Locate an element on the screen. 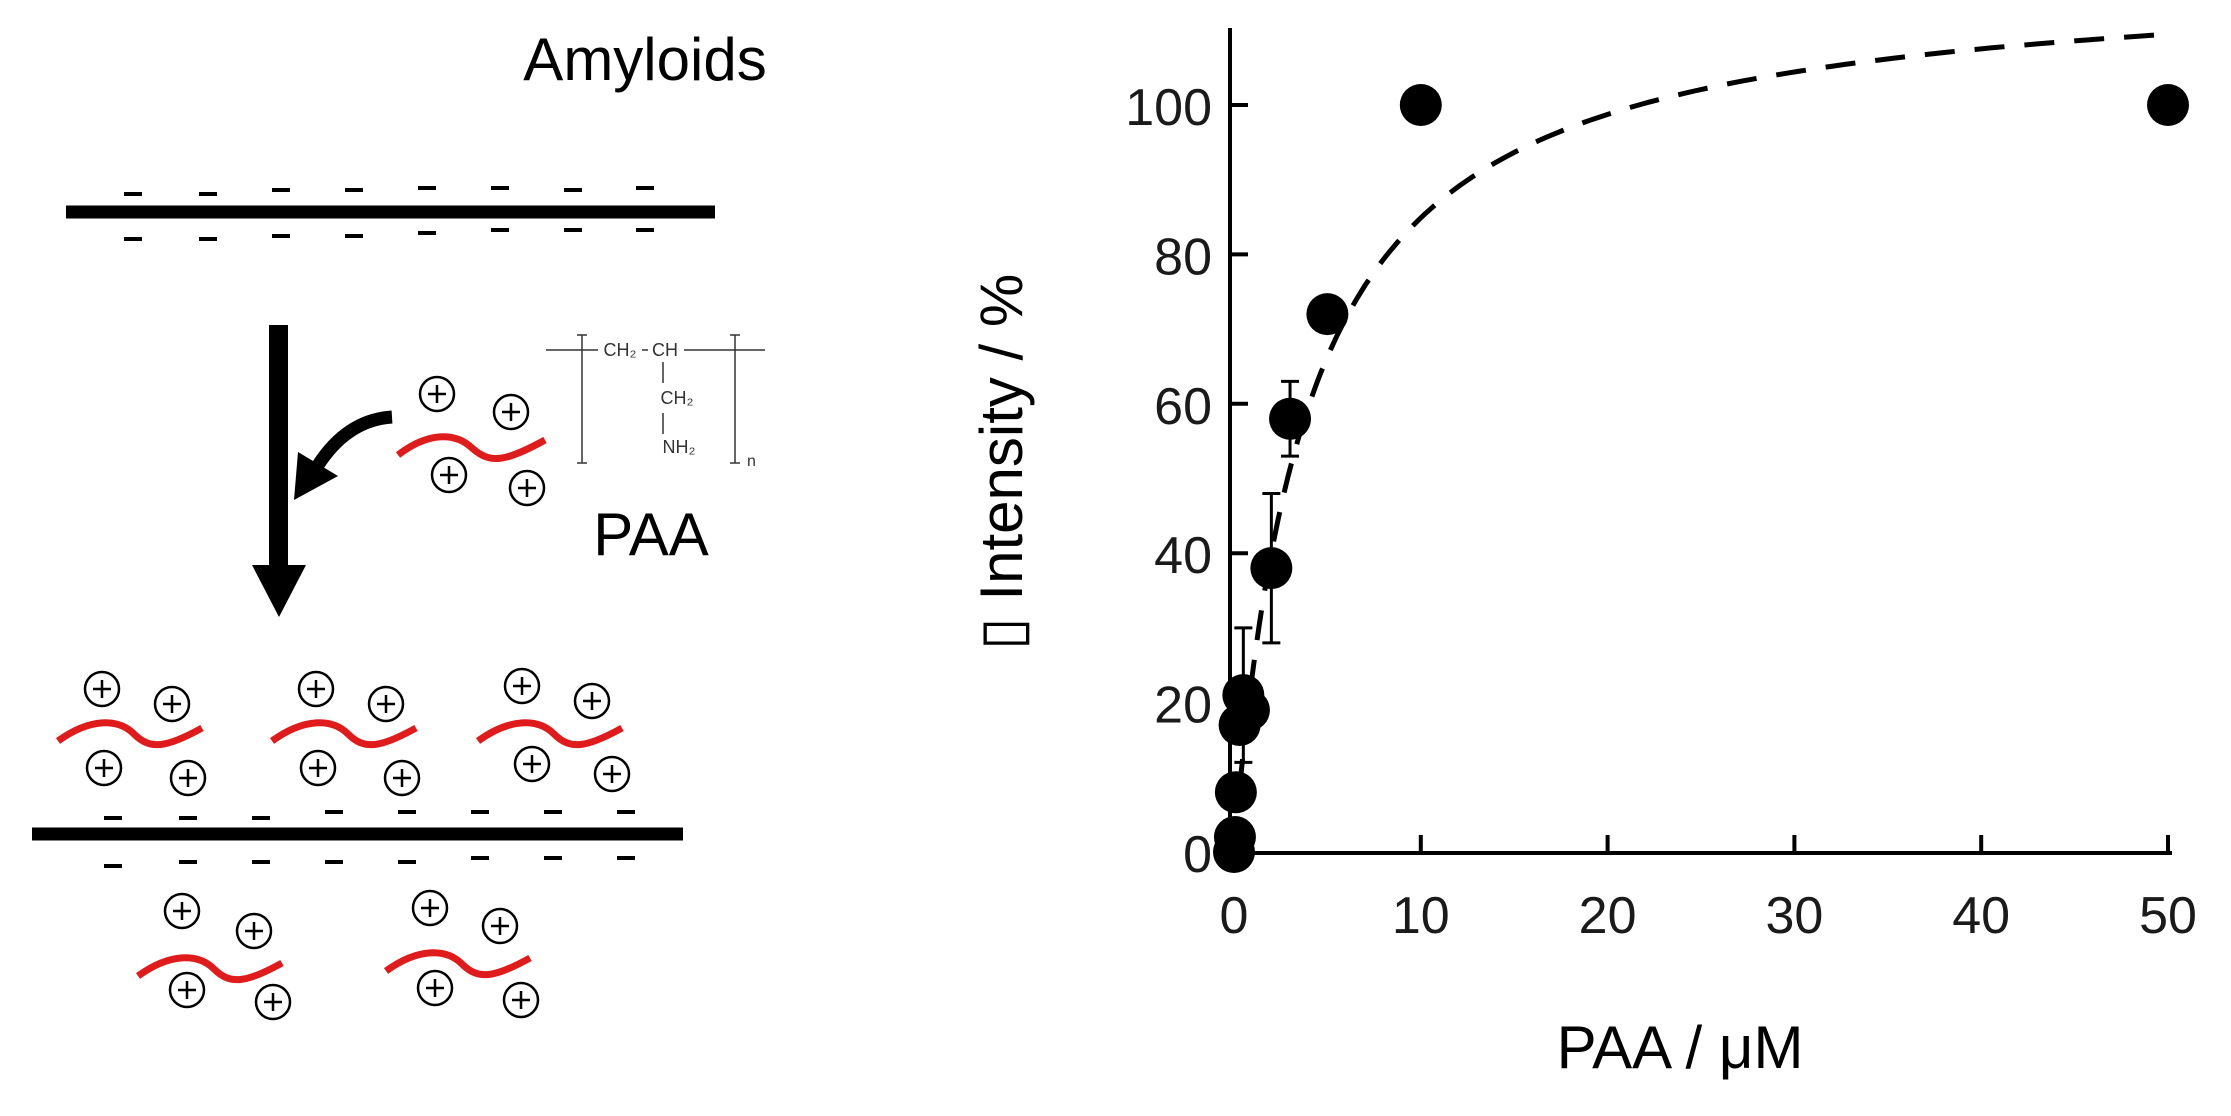  x-tick-label: 40 is located at coordinates (1981, 916).